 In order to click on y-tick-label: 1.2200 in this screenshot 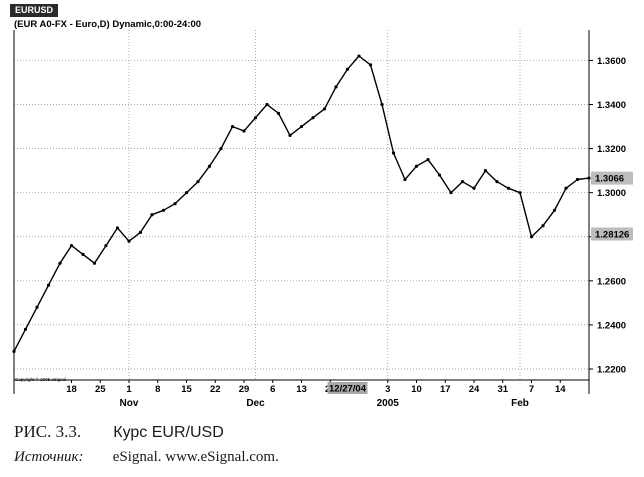, I will do `click(611, 369)`.